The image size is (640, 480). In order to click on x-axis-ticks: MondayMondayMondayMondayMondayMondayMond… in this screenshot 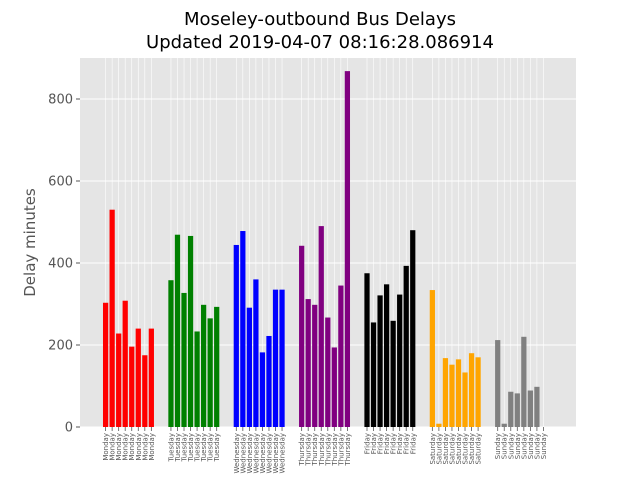, I will do `click(325, 450)`.